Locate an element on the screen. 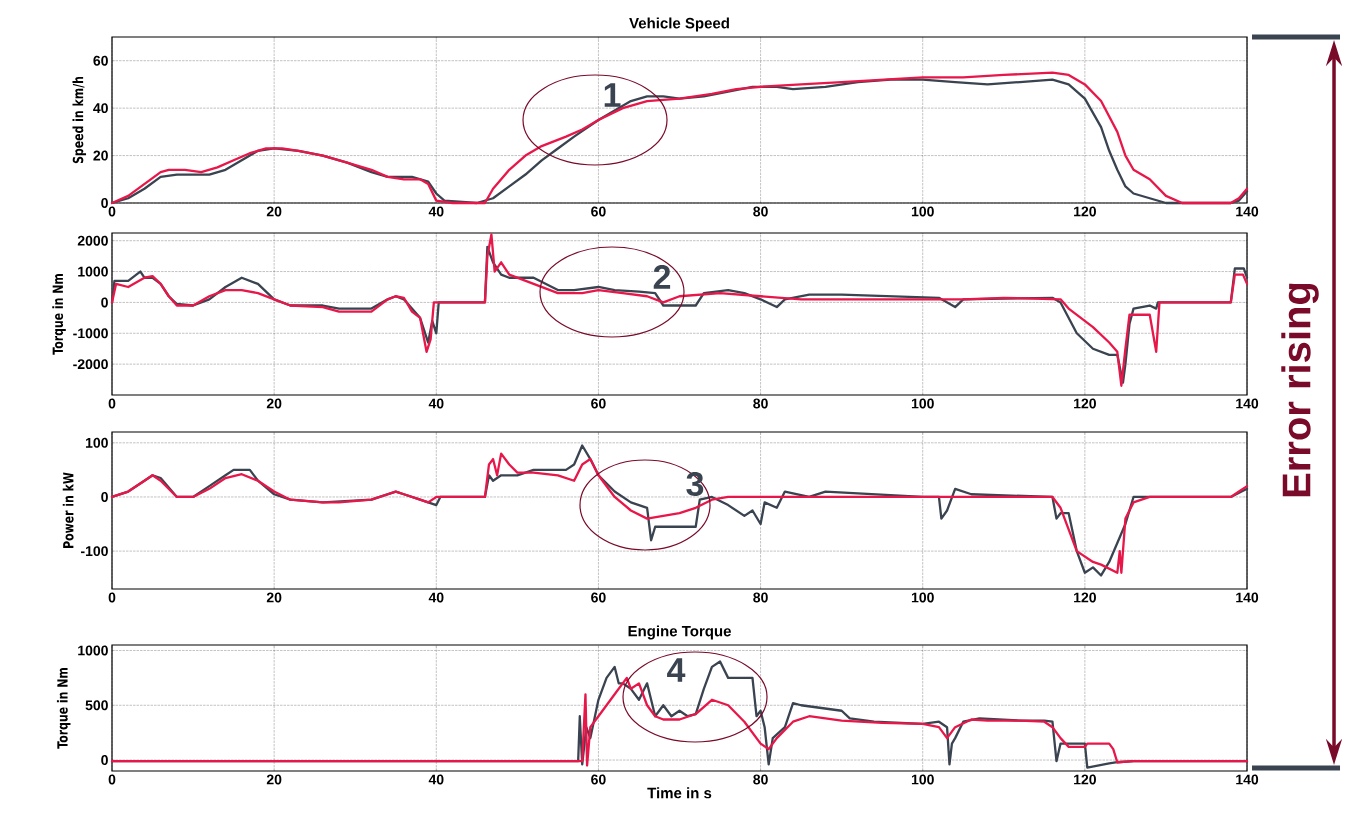  annotation: 3 is located at coordinates (695, 484).